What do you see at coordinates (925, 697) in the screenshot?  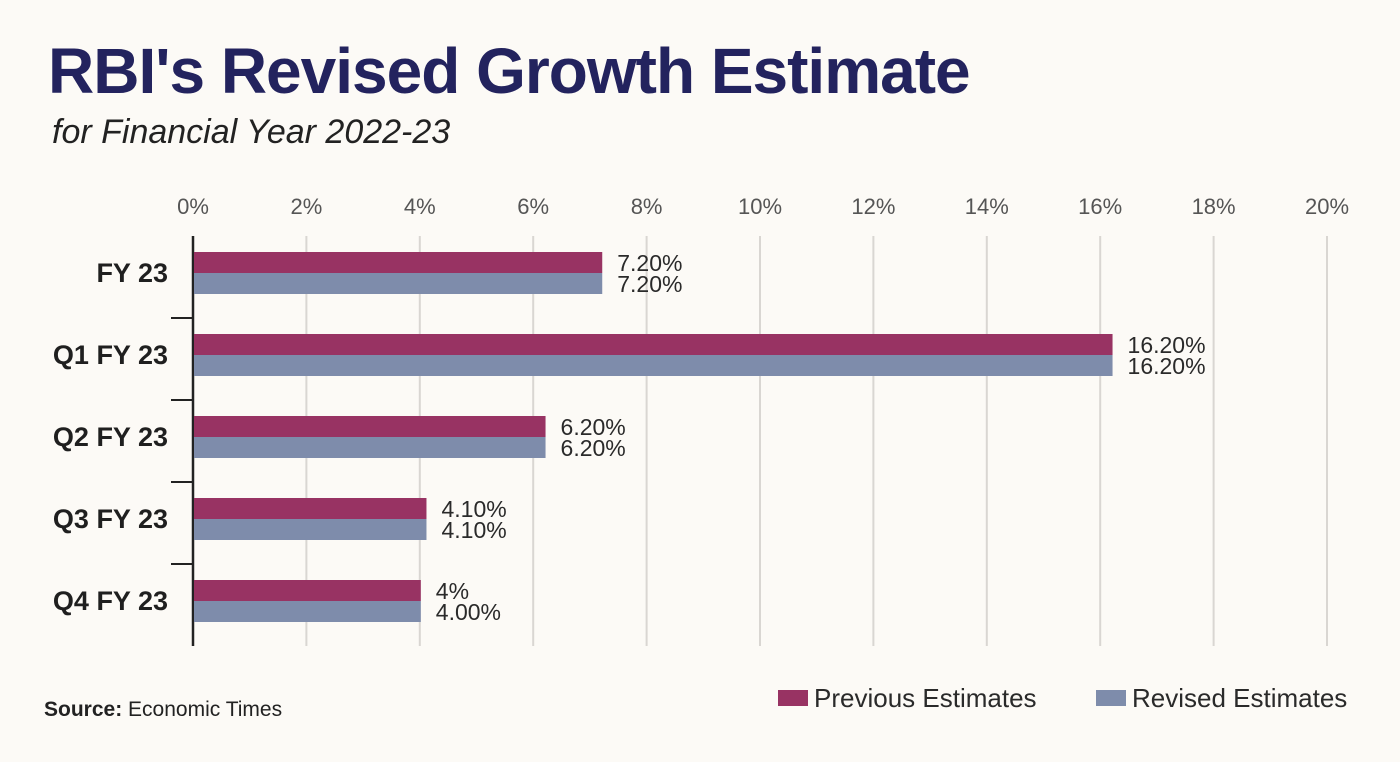 I see `legend-label-previous: Previous Estimates` at bounding box center [925, 697].